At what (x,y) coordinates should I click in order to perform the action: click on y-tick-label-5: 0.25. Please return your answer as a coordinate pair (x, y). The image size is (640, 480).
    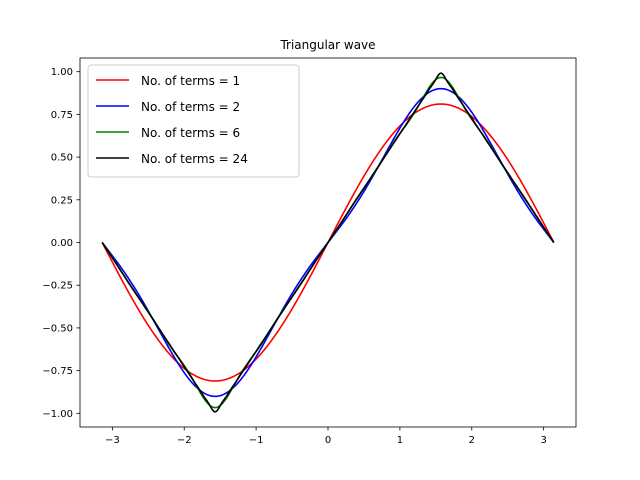
    Looking at the image, I should click on (62, 200).